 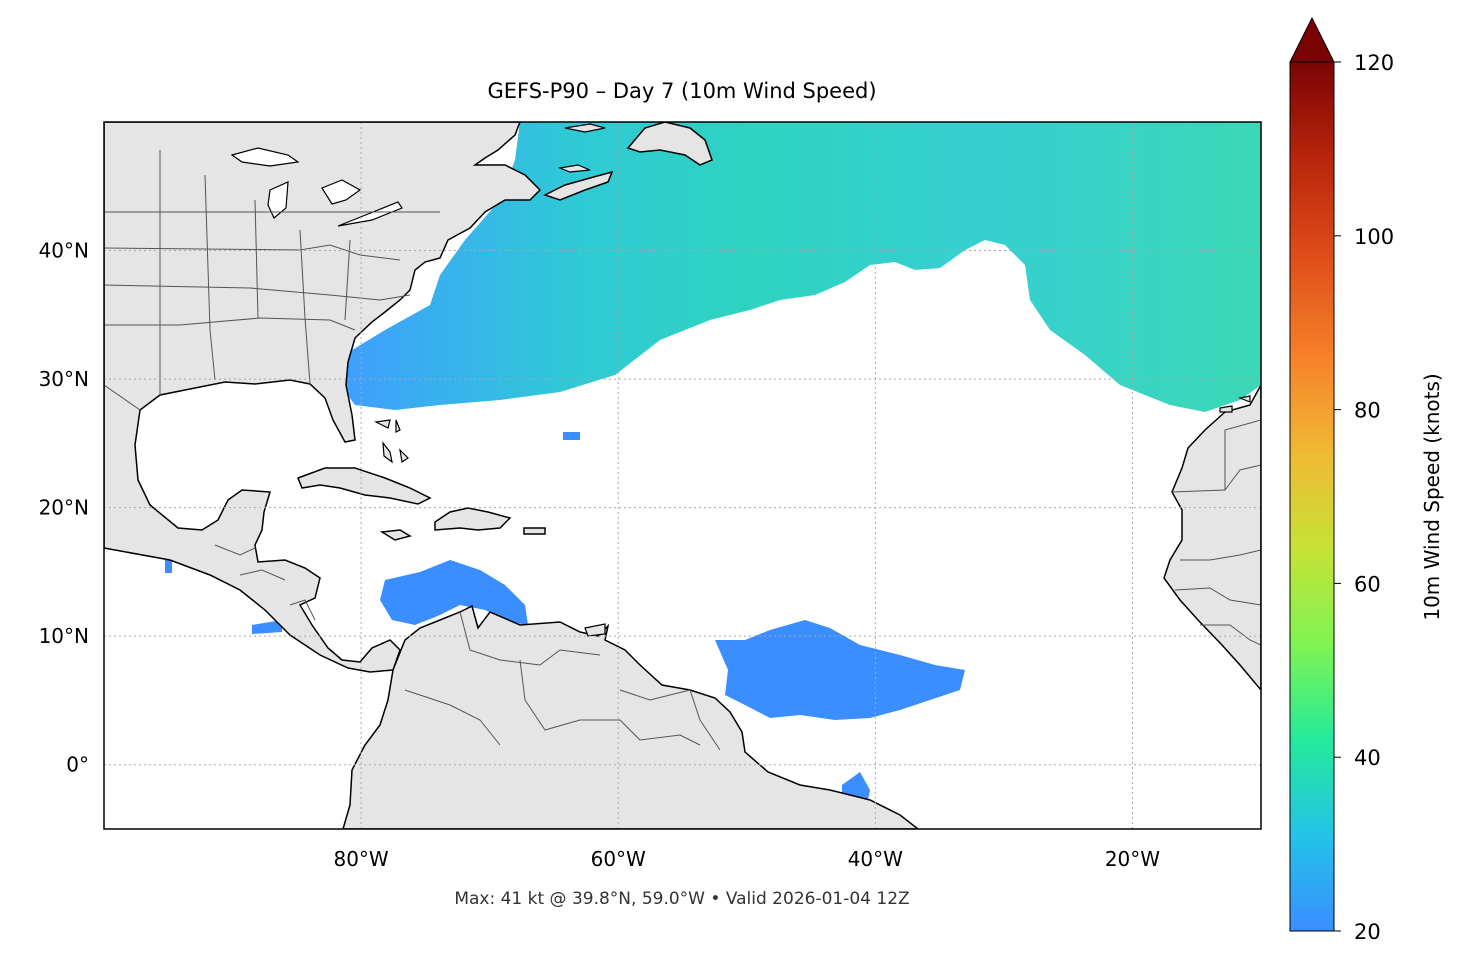 I want to click on land-trinidad, so click(x=595, y=630).